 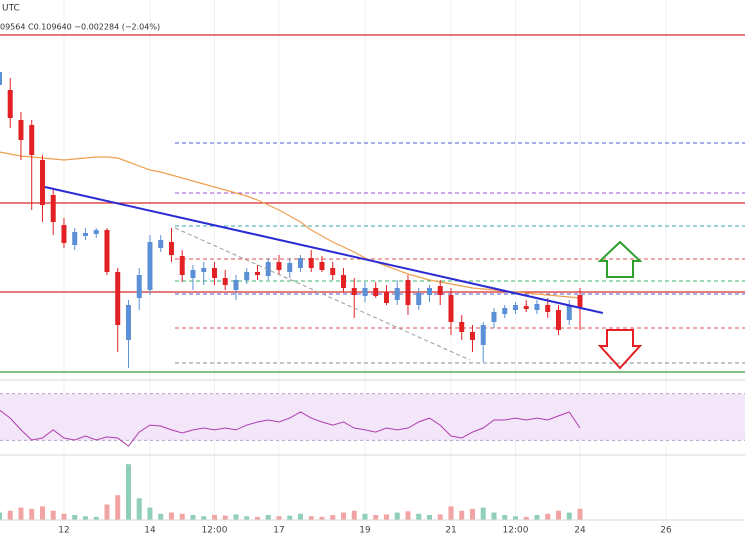 I want to click on rsi-line, so click(x=290, y=428).